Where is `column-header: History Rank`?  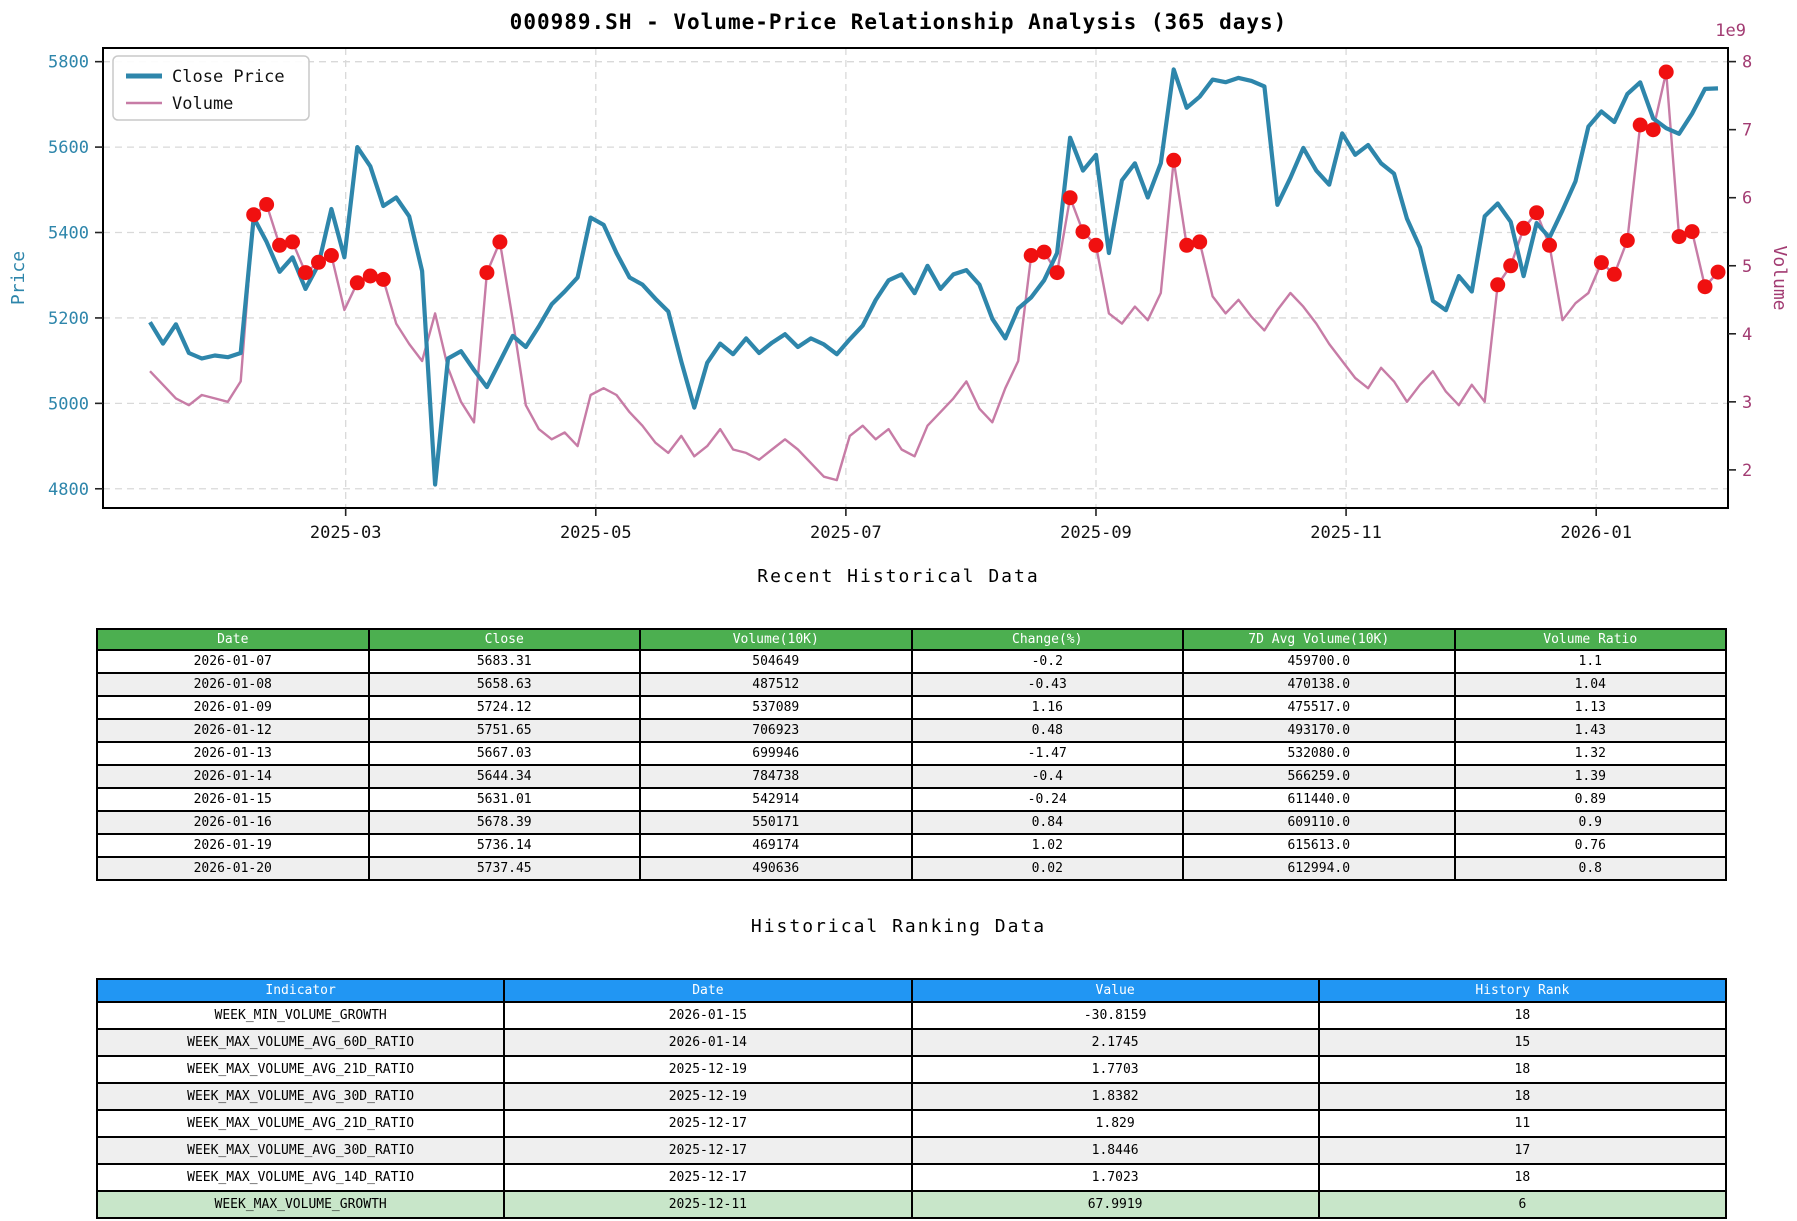
column-header: History Rank is located at coordinates (1522, 990).